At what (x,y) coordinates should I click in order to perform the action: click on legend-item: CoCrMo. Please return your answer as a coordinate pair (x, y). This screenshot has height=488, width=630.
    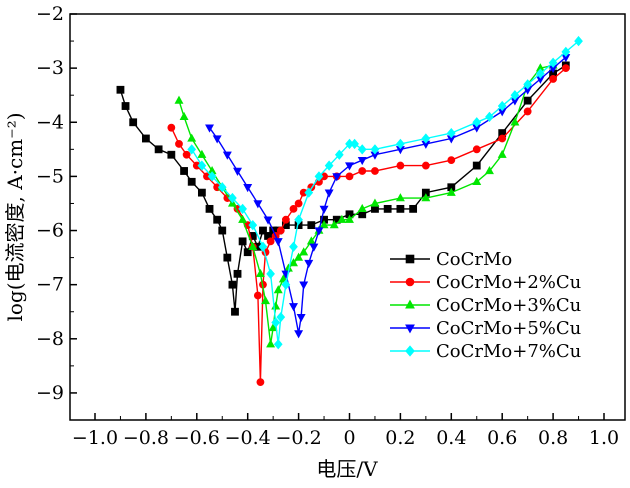
    Looking at the image, I should click on (451, 259).